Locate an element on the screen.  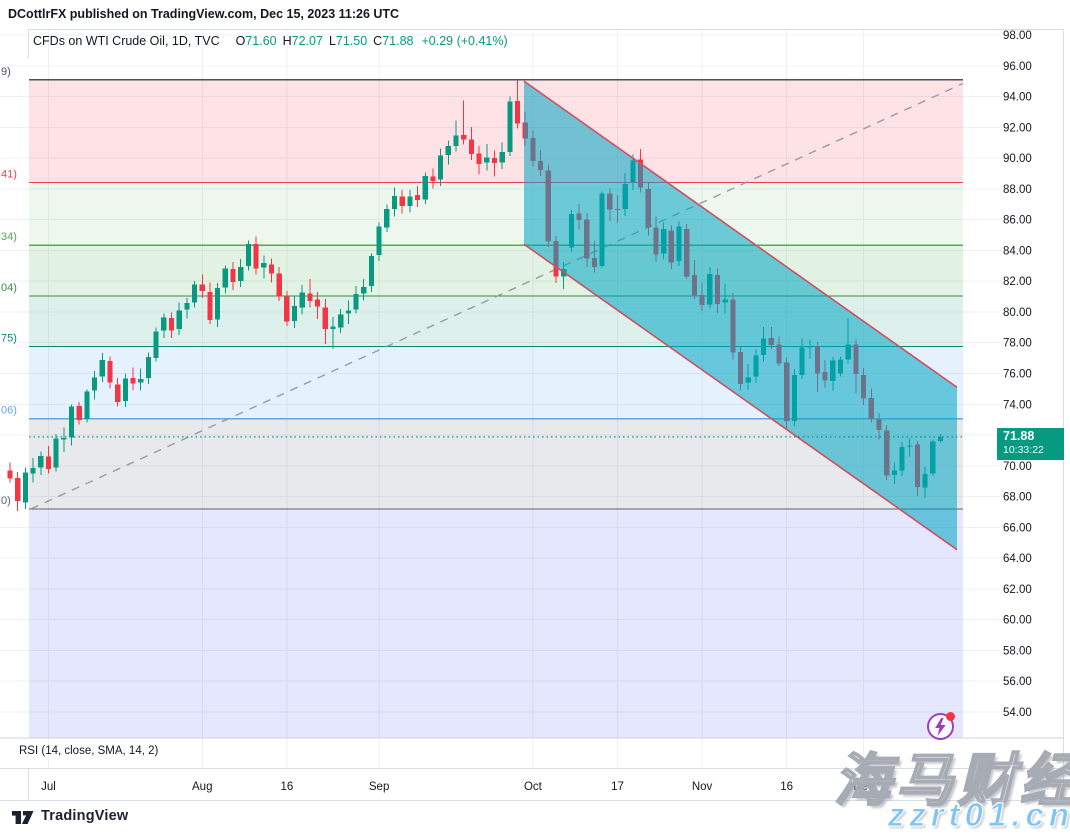
last-price-badge: 71.88 10:33:22 is located at coordinates (1030, 444).